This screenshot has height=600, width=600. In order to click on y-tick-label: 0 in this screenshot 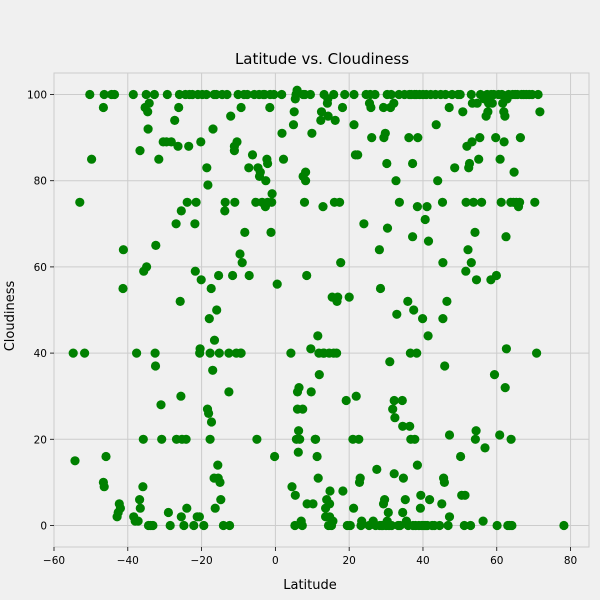, I will do `click(43, 526)`.